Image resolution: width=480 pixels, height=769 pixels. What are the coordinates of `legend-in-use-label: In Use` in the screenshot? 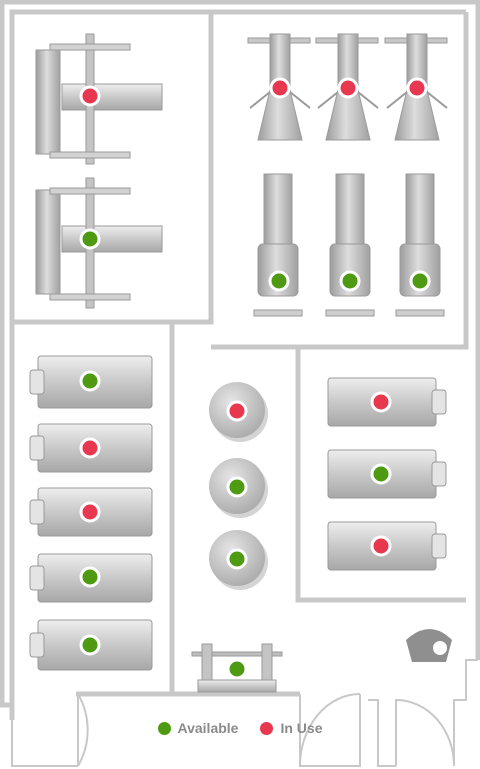 It's located at (301, 728).